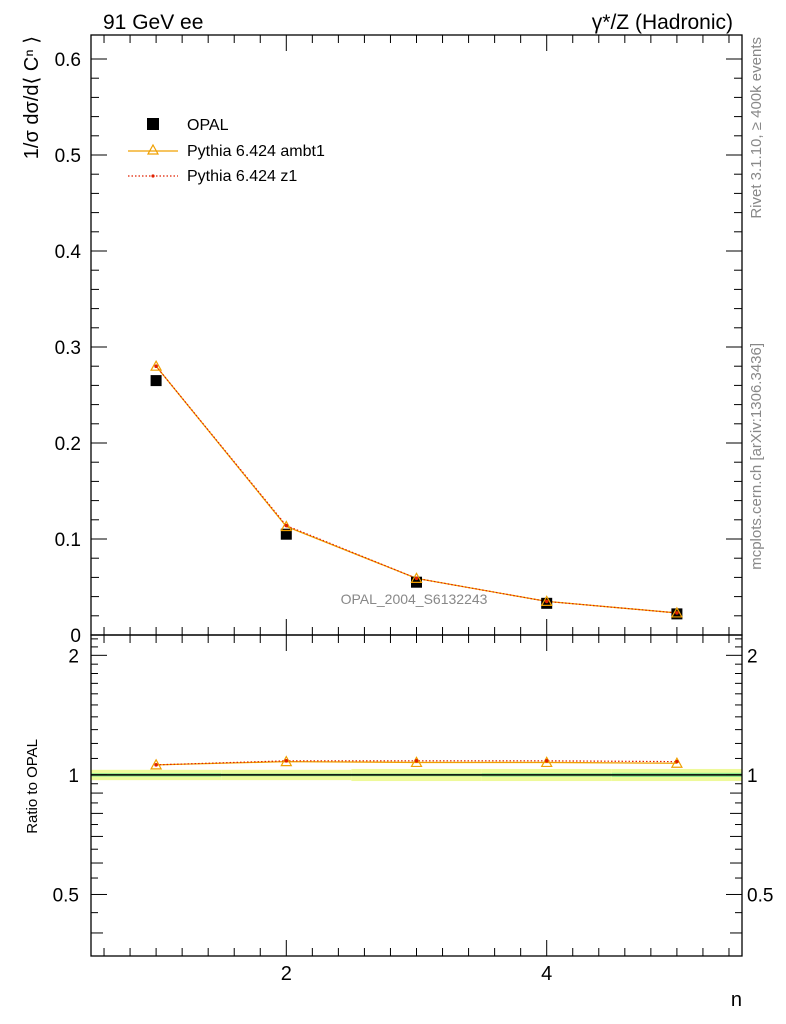 This screenshot has height=1024, width=786. What do you see at coordinates (32, 786) in the screenshot?
I see `ratio-ylabel: Ratio to OPAL` at bounding box center [32, 786].